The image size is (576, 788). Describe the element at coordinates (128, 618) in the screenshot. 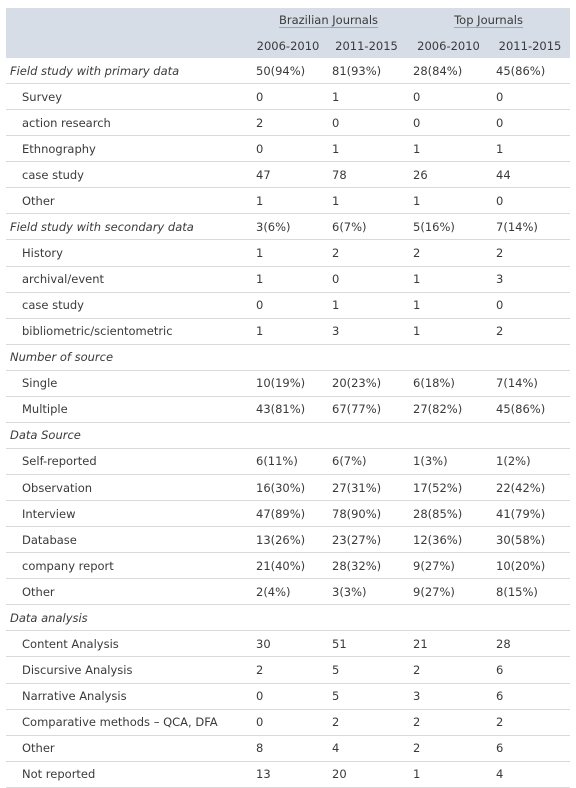

I see `section-title: Data analysis` at that location.